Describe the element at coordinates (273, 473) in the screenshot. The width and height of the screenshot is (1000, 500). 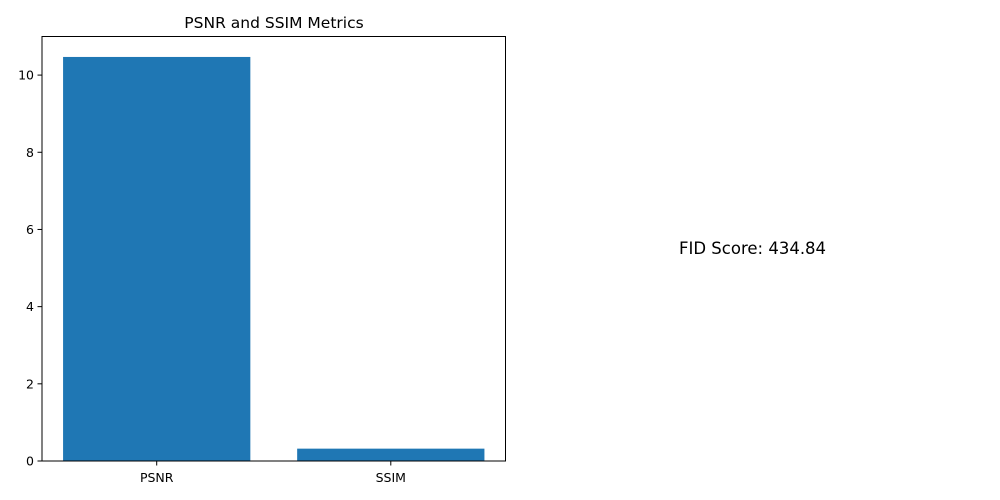
I see `x-axis: PSNR SSIM` at that location.